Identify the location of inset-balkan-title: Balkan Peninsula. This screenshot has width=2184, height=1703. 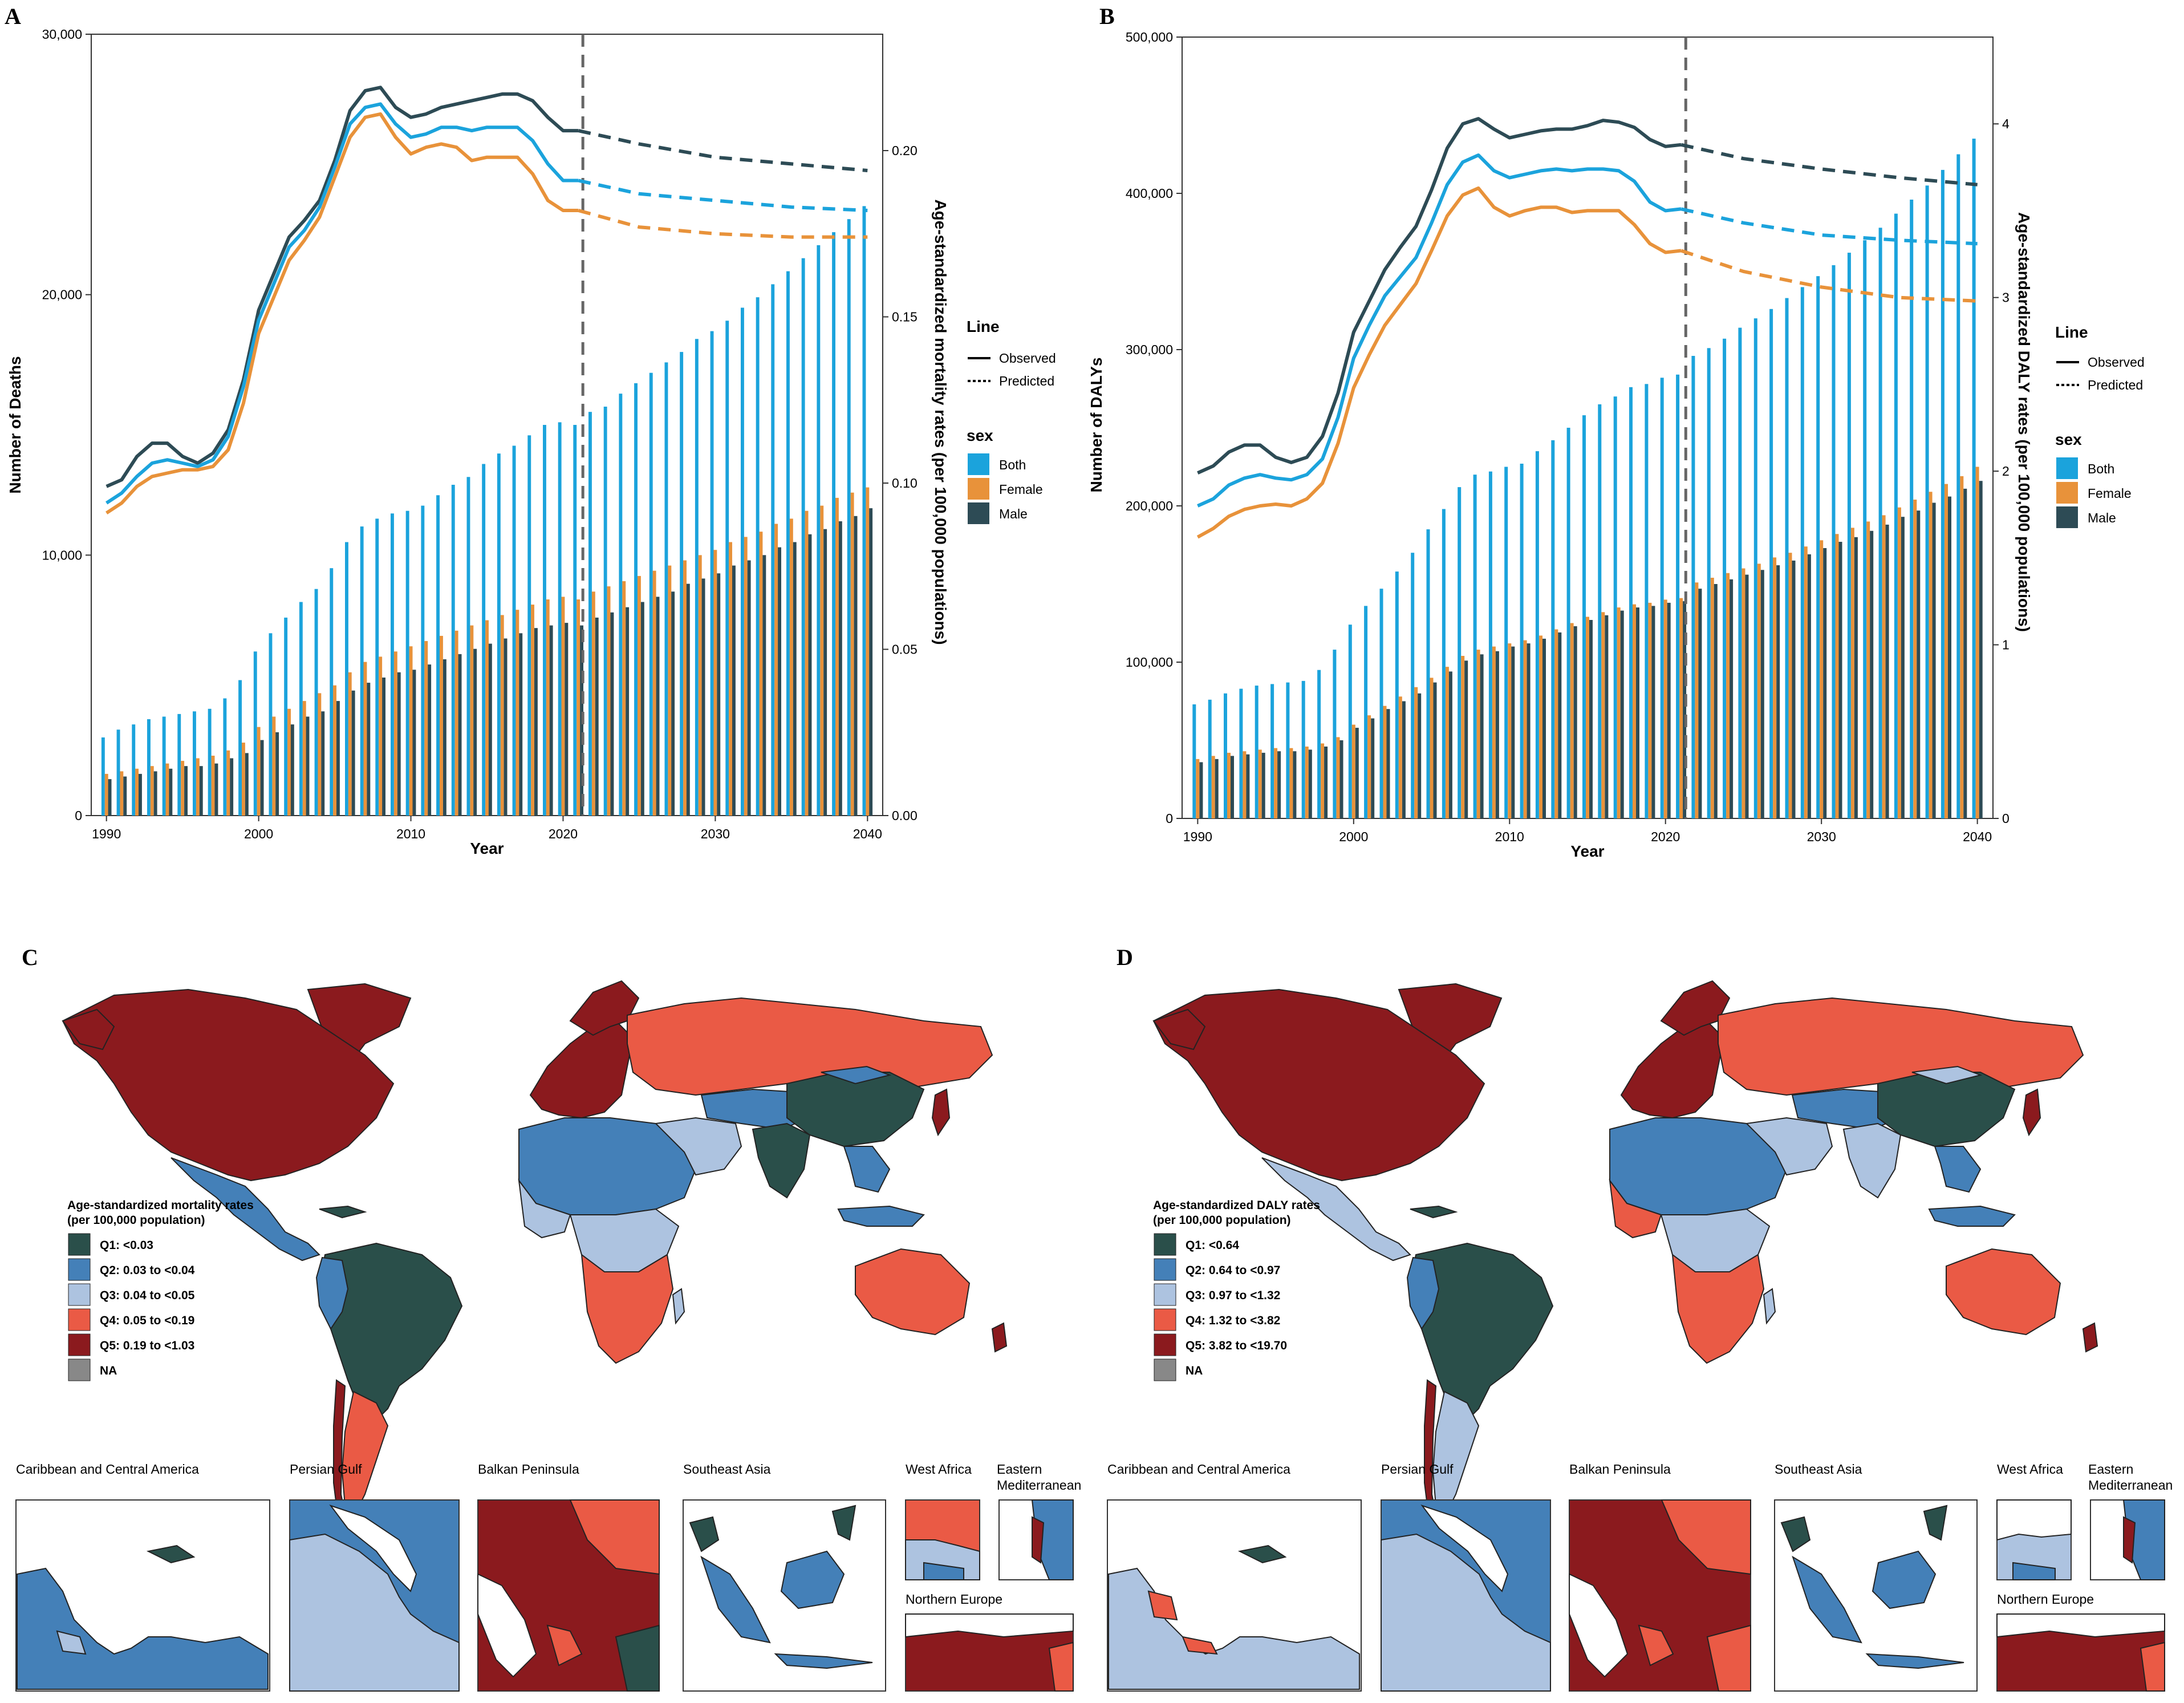
(528, 1470).